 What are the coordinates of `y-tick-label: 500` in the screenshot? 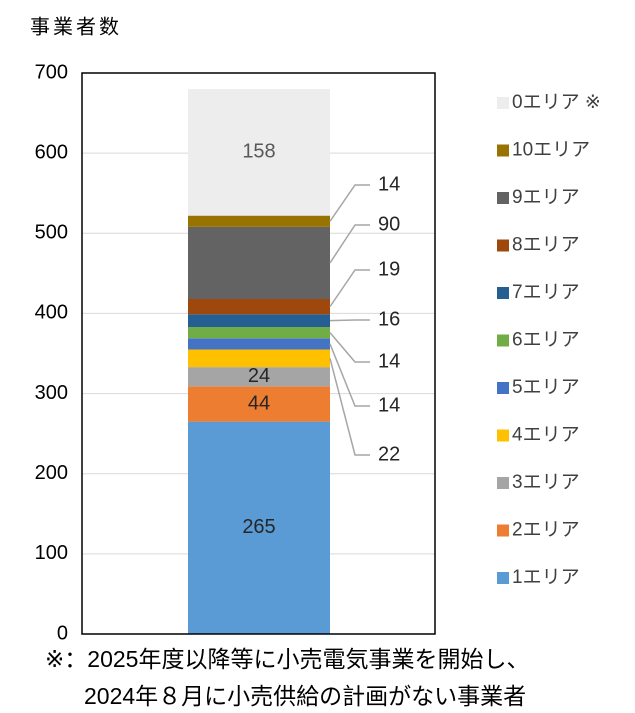 It's located at (51, 233).